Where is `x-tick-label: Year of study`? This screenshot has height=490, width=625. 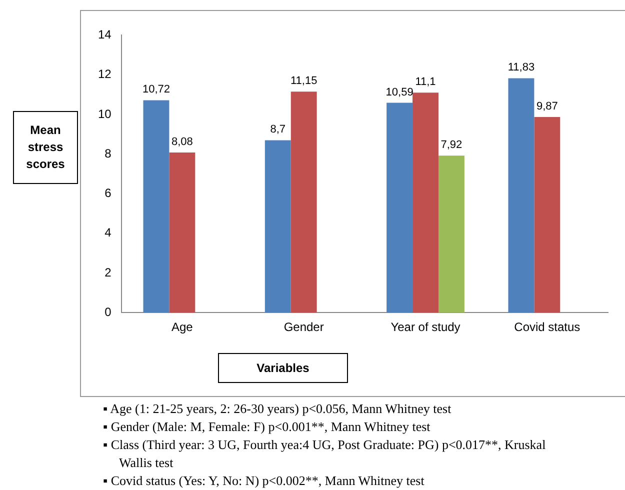 x-tick-label: Year of study is located at coordinates (425, 327).